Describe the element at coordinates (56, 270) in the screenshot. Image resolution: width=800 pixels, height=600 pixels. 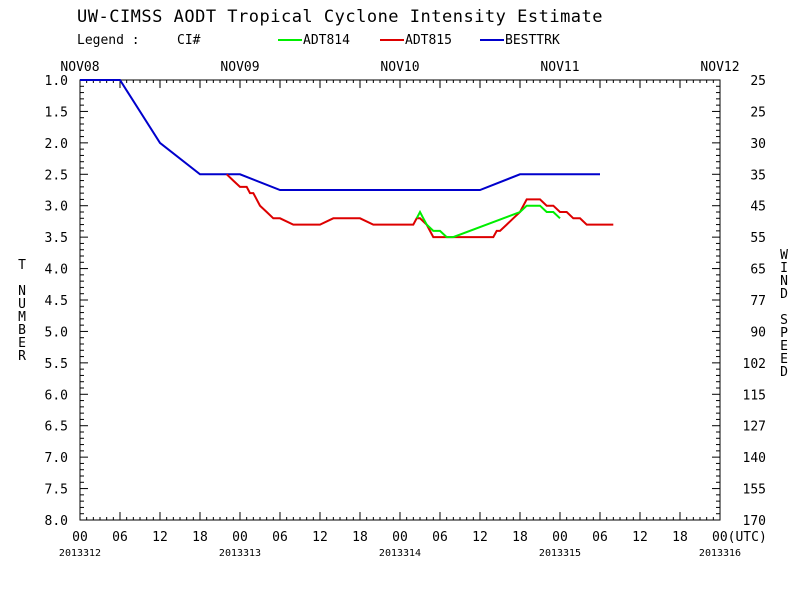
I see `y-tick-label-left: 4.0` at that location.